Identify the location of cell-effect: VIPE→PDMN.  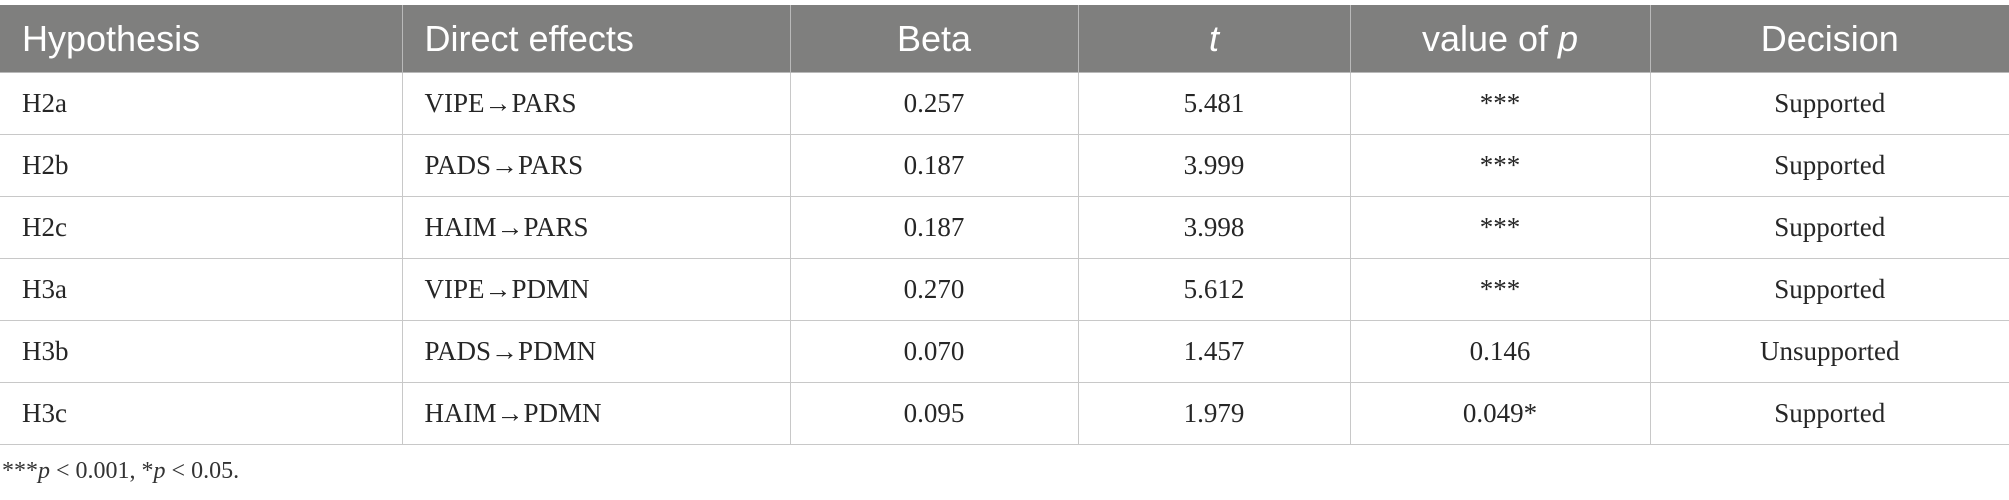
(596, 289).